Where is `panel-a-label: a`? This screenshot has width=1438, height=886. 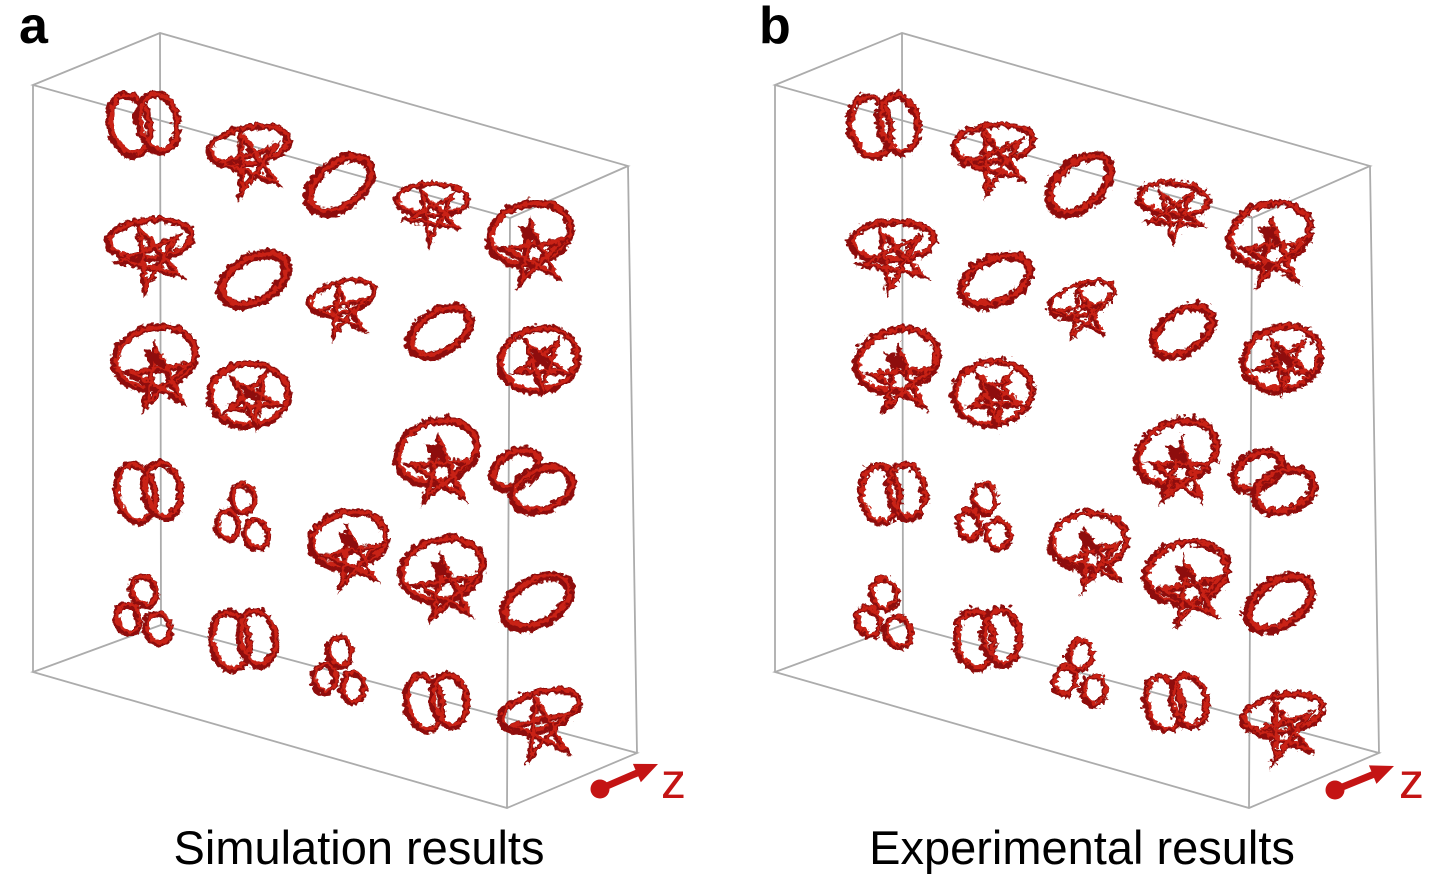
panel-a-label: a is located at coordinates (33, 27).